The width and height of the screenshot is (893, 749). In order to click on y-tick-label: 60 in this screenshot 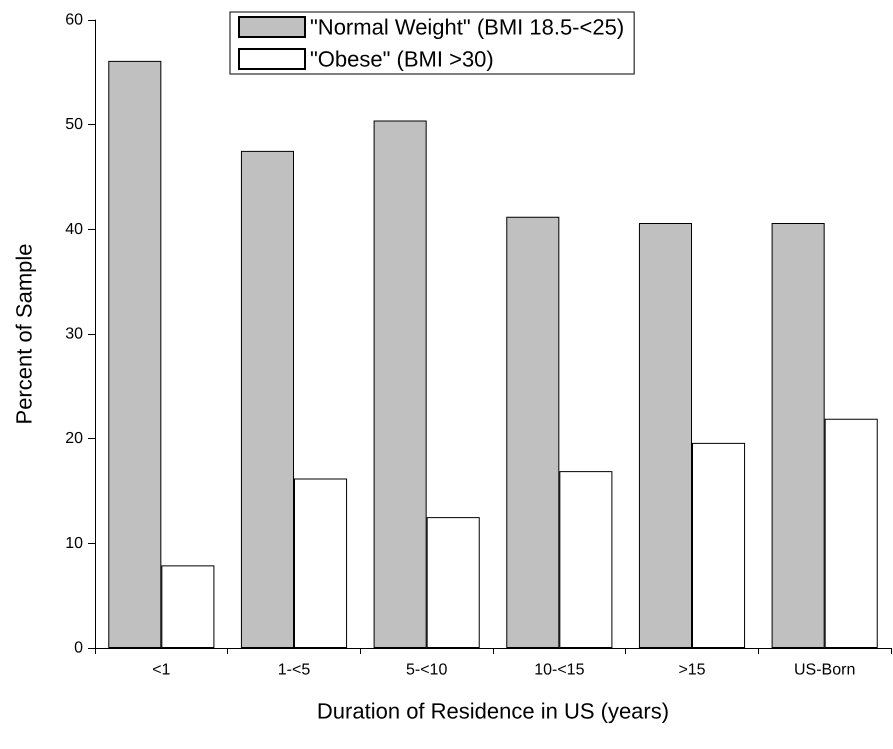, I will do `click(74, 20)`.